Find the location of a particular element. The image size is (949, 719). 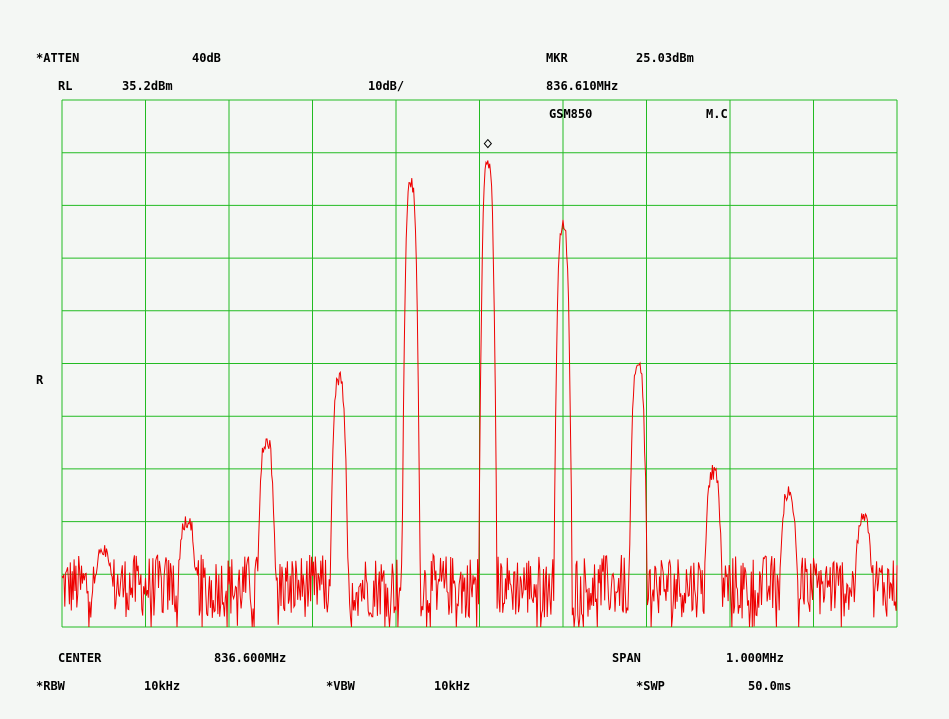

sweep-label: *SWP is located at coordinates (650, 686).